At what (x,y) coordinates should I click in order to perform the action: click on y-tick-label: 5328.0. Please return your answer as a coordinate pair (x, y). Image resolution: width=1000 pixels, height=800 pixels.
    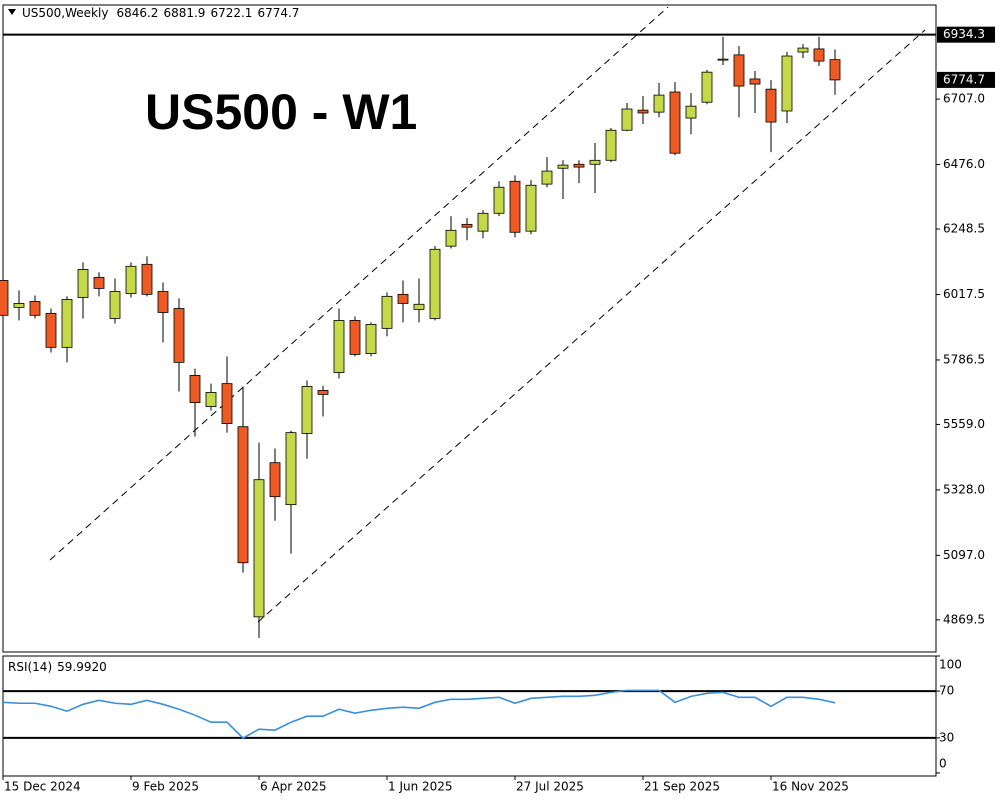
    Looking at the image, I should click on (964, 489).